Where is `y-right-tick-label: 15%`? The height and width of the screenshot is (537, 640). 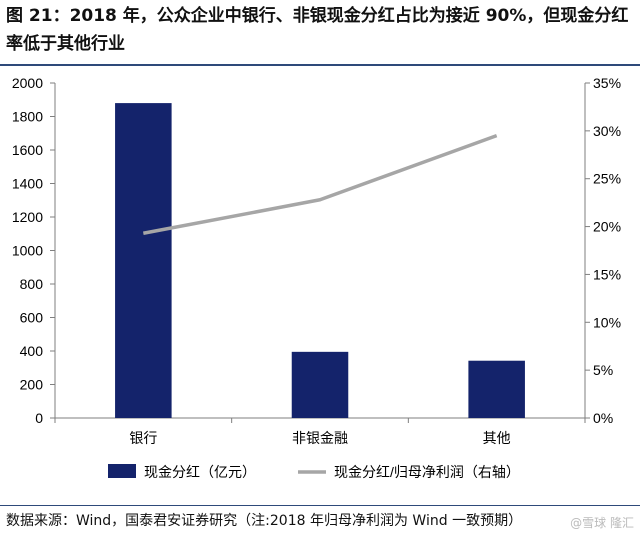
y-right-tick-label: 15% is located at coordinates (607, 274).